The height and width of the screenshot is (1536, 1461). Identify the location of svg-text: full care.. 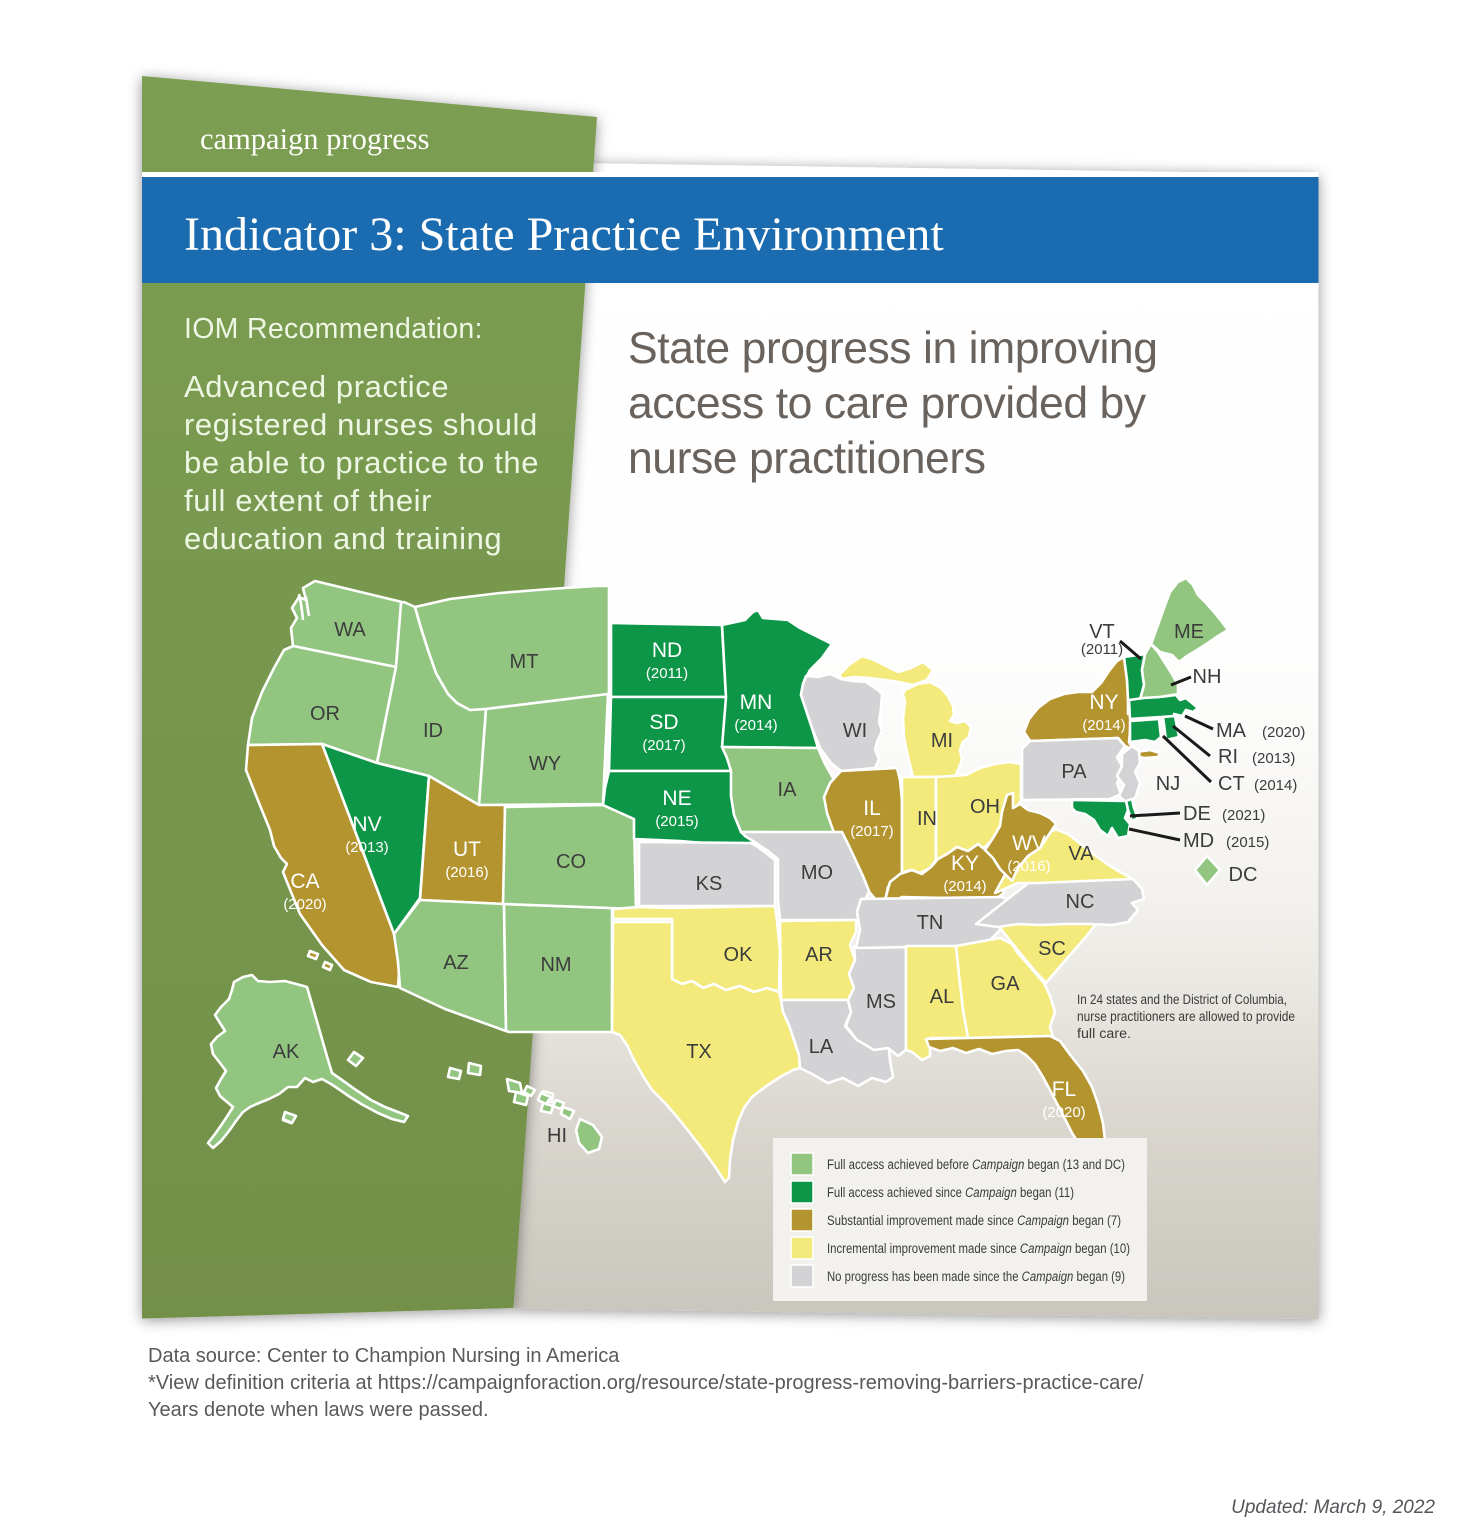
(1104, 1033).